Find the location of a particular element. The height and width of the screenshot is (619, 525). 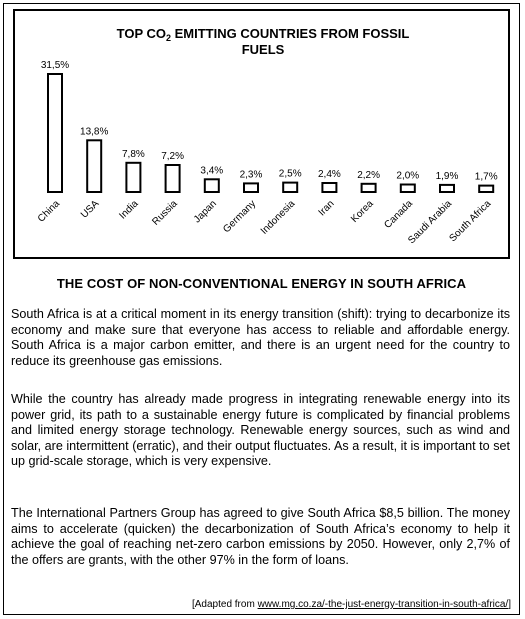

bar-china is located at coordinates (55, 133).